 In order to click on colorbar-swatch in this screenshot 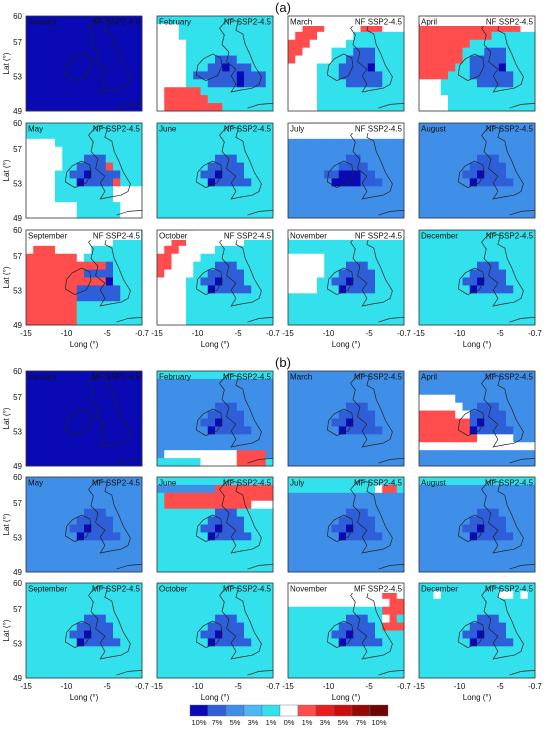, I will do `click(343, 710)`.